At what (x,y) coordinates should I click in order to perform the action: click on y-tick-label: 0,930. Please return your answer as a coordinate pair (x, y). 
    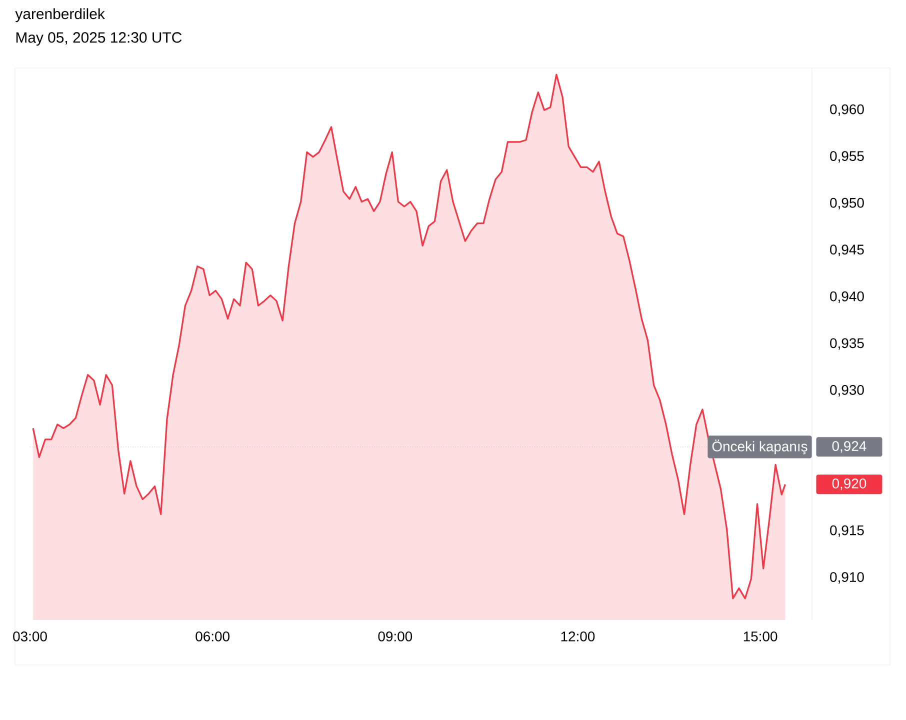
    Looking at the image, I should click on (847, 390).